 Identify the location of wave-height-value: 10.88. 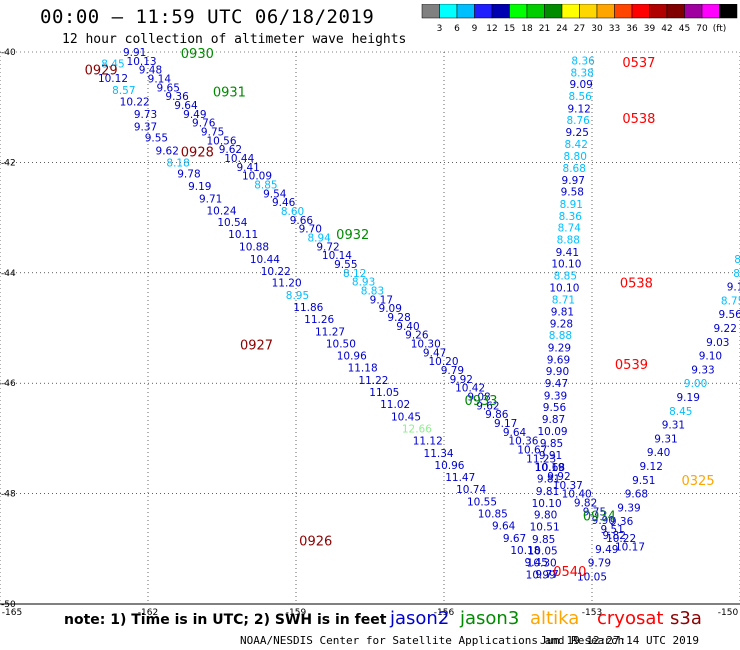
(254, 247).